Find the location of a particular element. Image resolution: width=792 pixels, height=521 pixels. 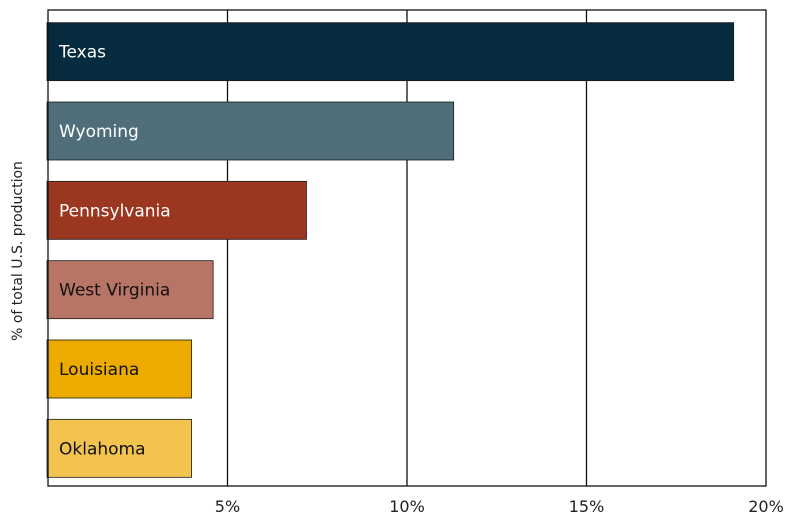

bar-oklahoma is located at coordinates (119, 448).